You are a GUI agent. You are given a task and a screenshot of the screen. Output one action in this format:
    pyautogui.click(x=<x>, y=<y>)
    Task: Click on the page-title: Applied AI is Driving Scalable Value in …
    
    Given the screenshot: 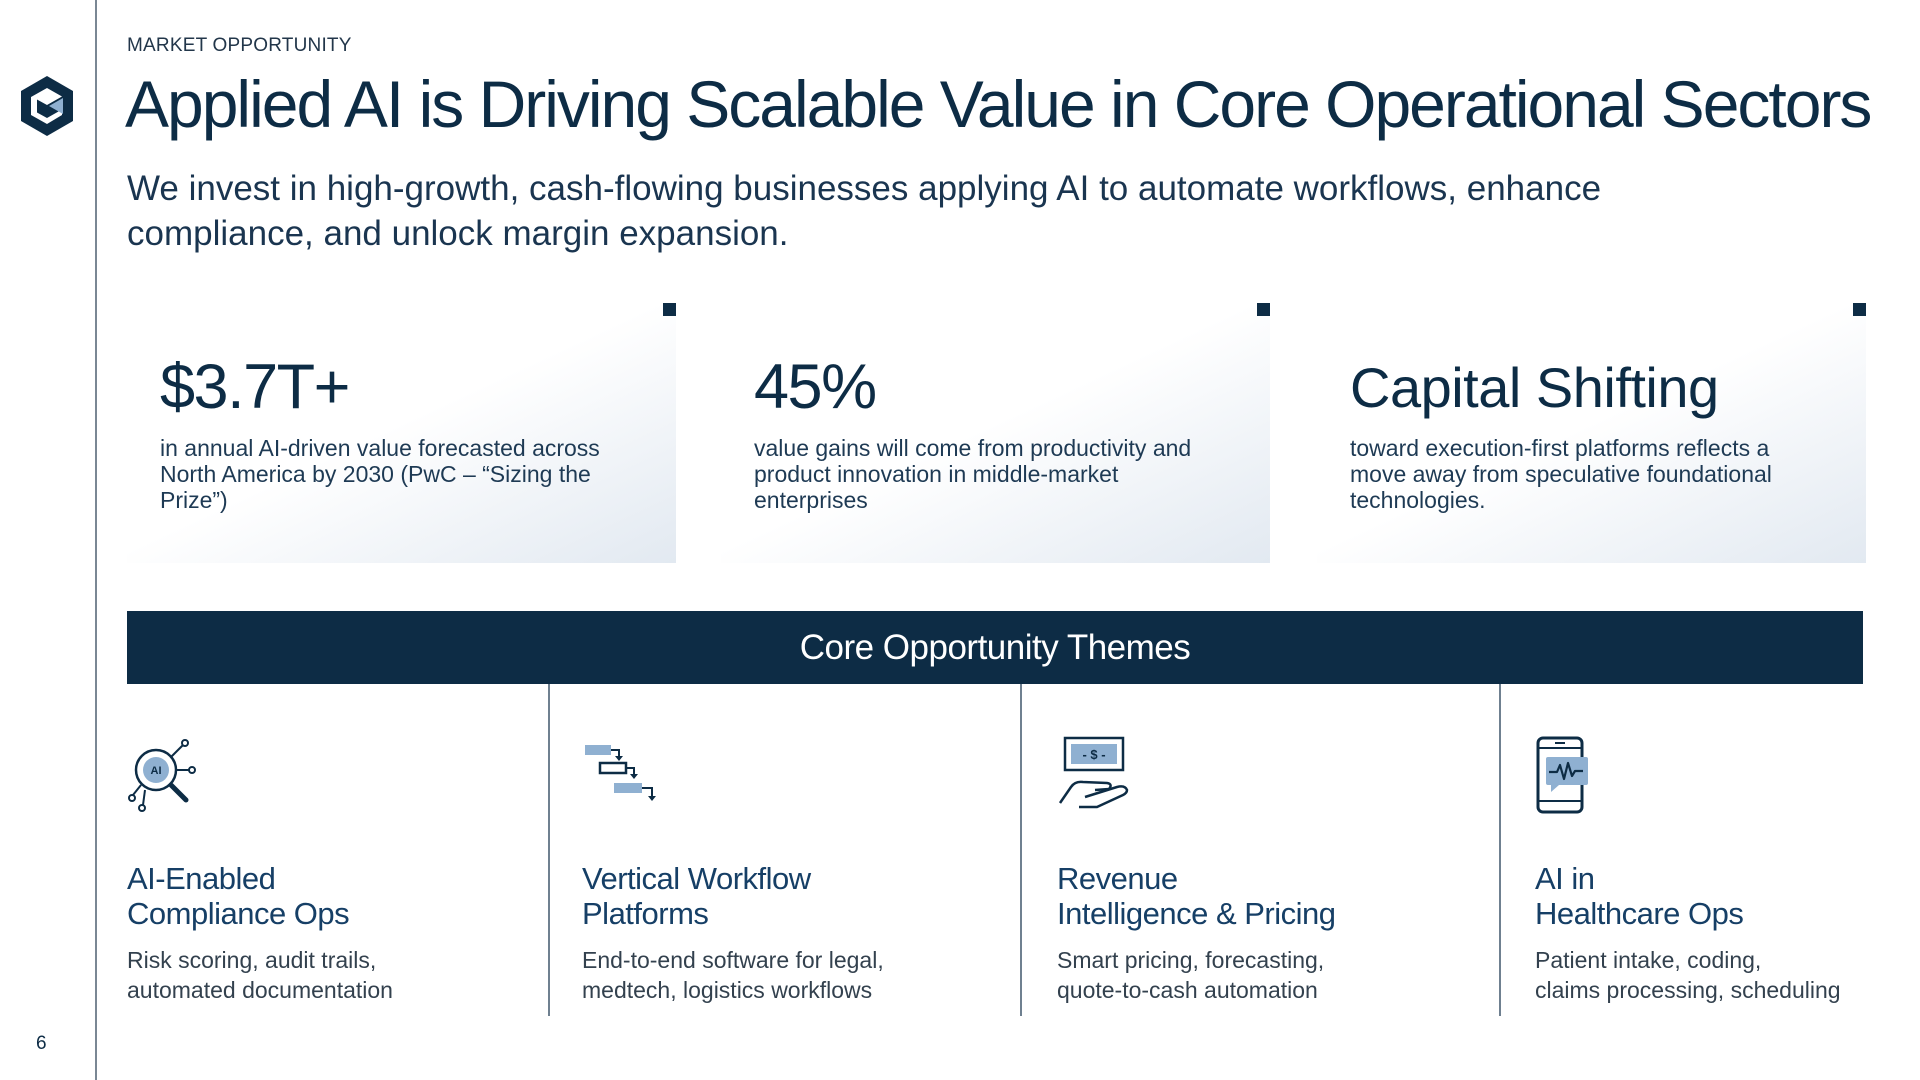 What is the action you would take?
    pyautogui.click(x=998, y=104)
    